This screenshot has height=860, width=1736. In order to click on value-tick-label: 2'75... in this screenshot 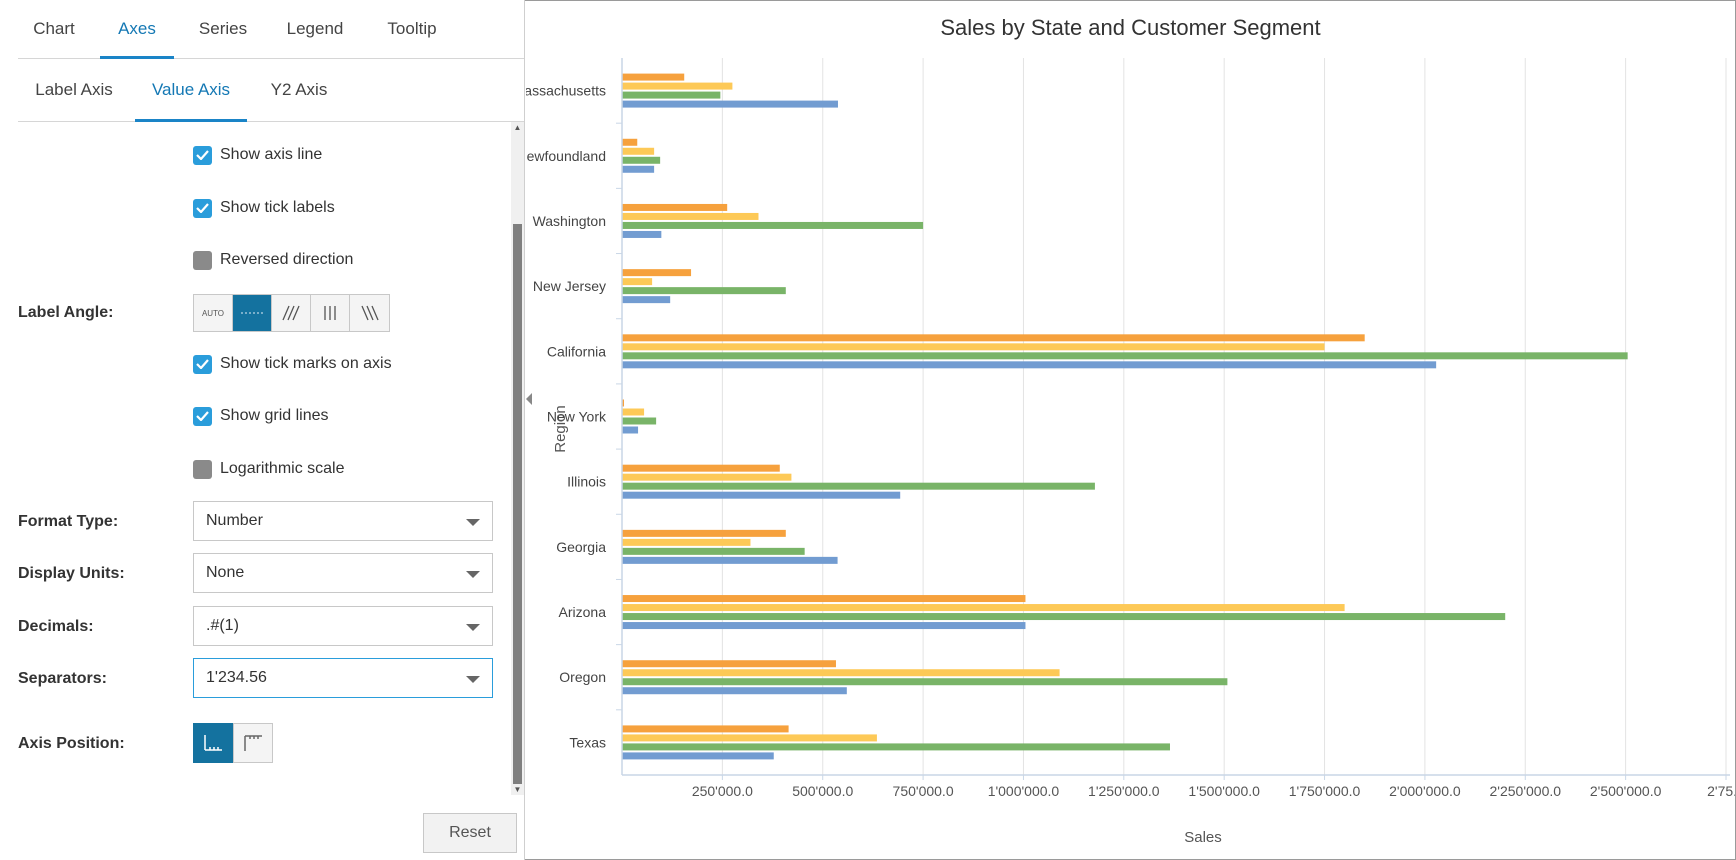, I will do `click(1721, 791)`.